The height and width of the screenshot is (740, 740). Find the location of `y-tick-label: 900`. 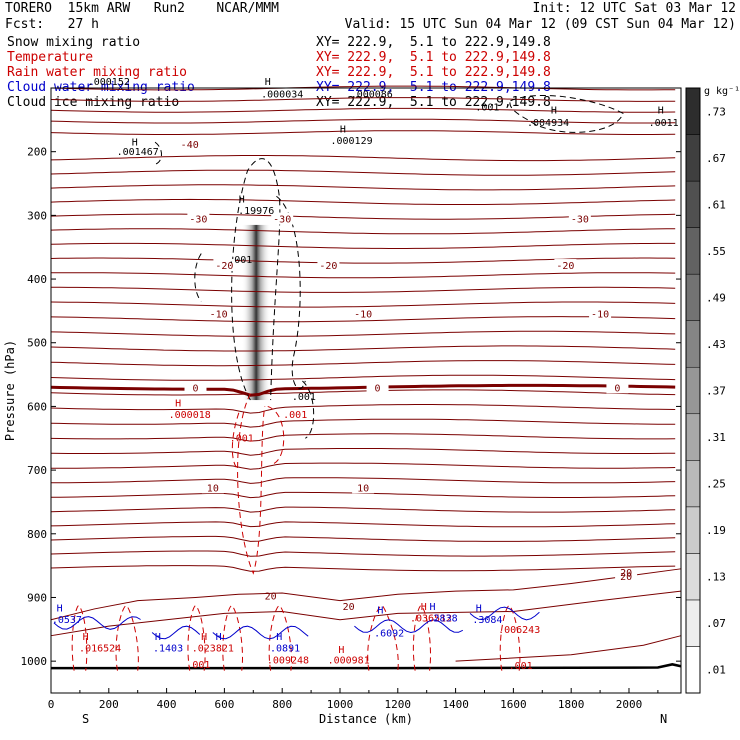

y-tick-label: 900 is located at coordinates (37, 597).